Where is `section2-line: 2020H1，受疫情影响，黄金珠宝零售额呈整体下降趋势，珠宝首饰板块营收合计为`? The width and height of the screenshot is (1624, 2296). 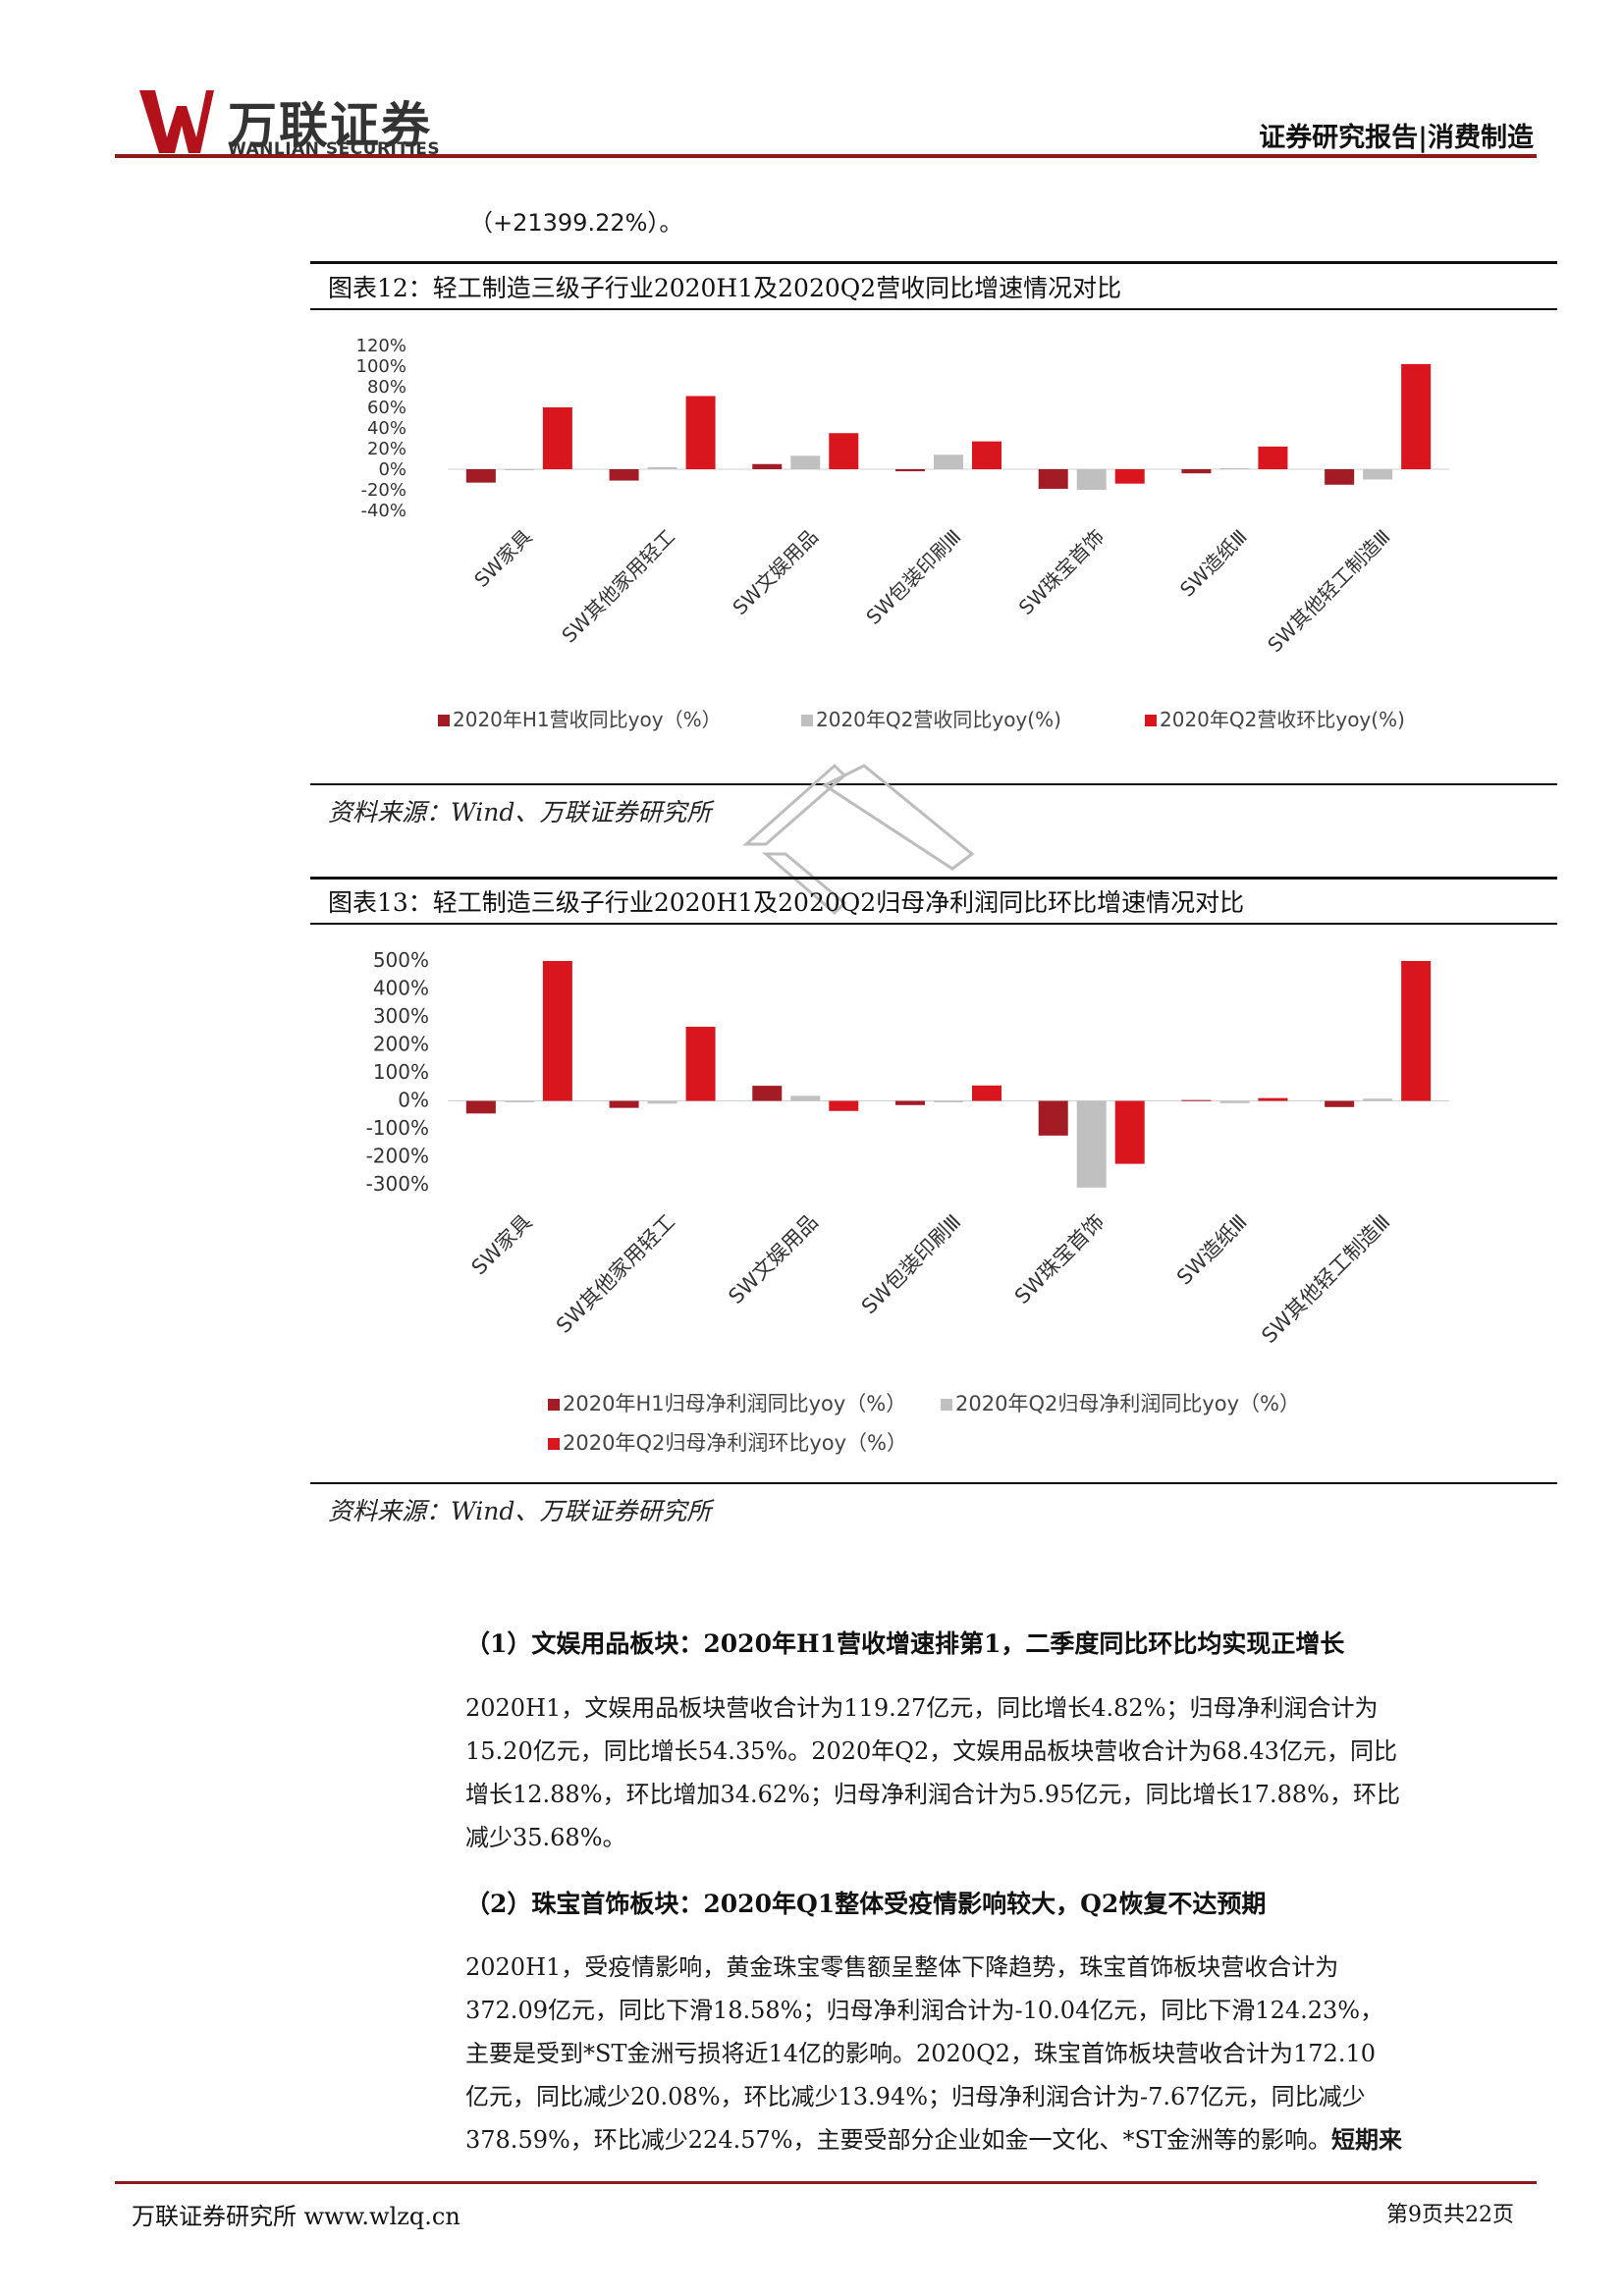 section2-line: 2020H1，受疫情影响，黄金珠宝零售额呈整体下降趋势，珠宝首饰板块营收合计为 is located at coordinates (902, 1967).